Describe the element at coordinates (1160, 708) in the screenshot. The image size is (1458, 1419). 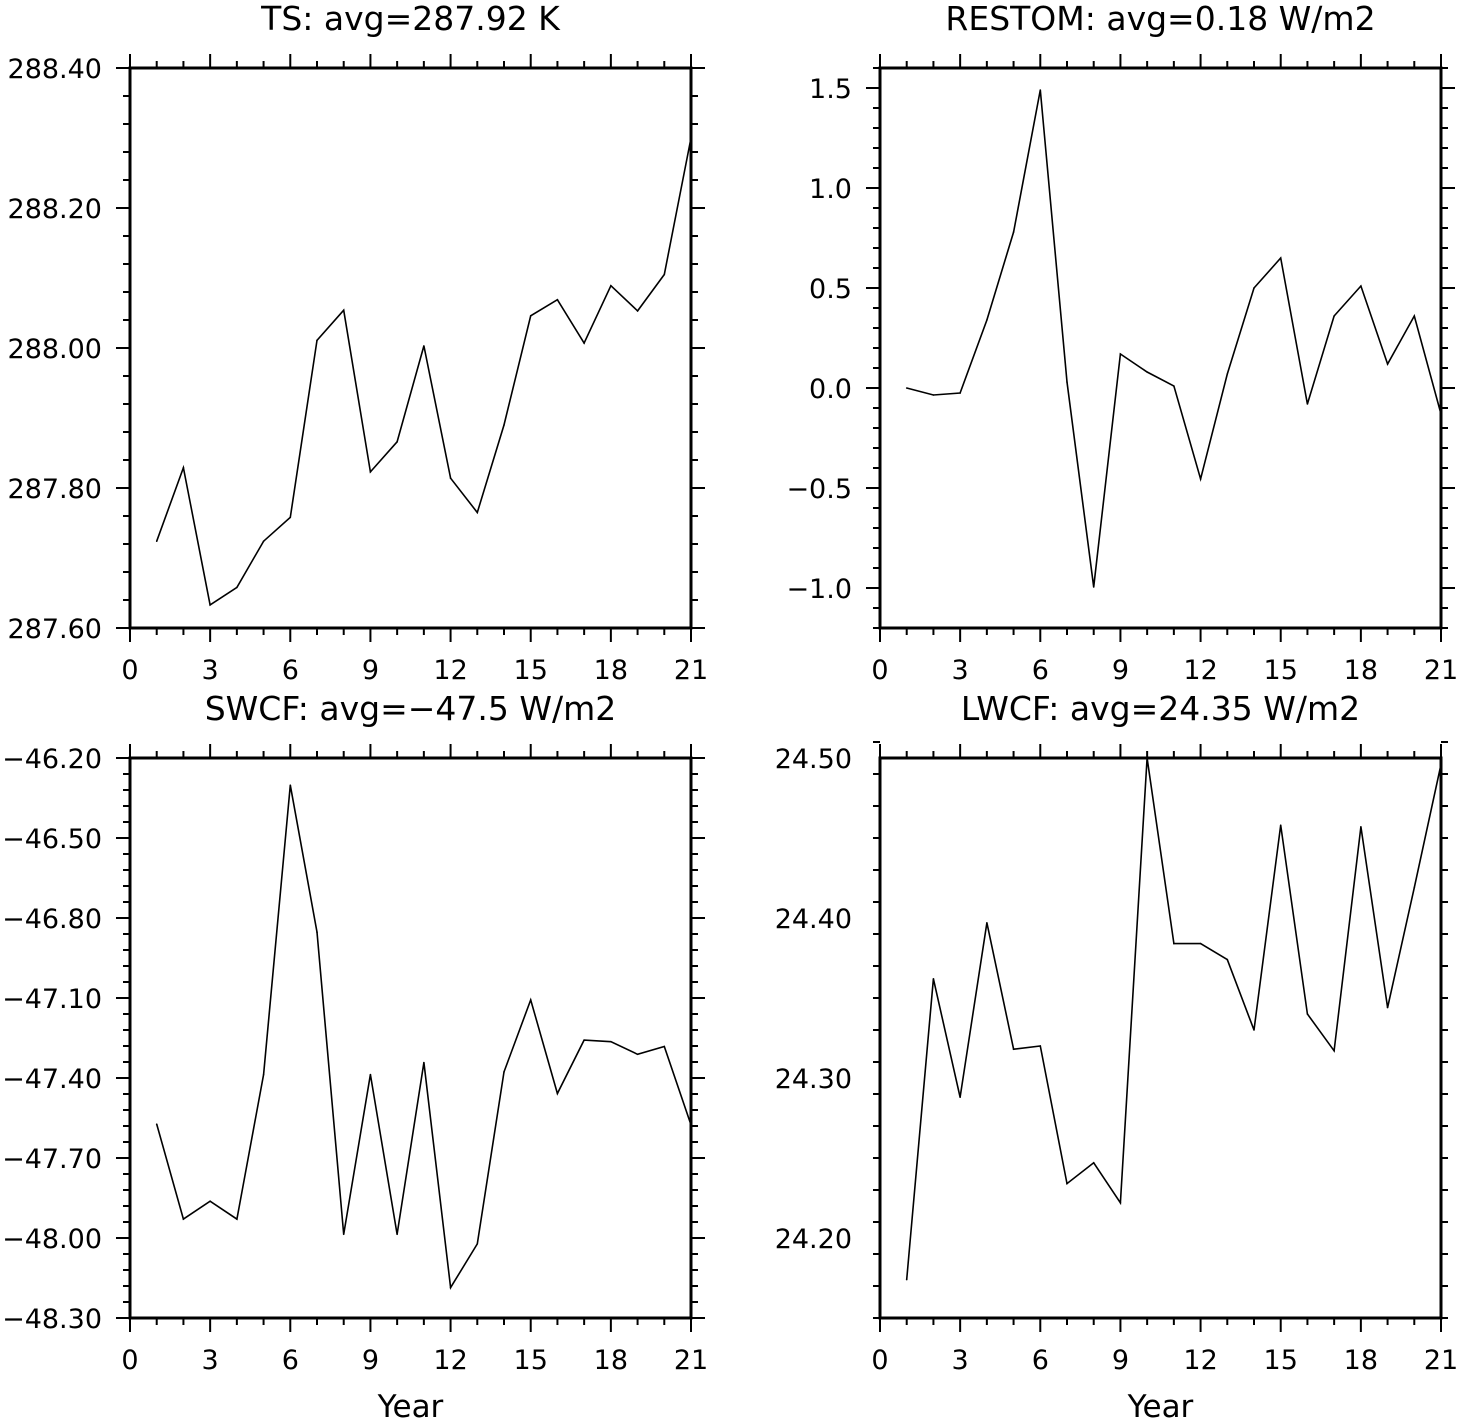
I see `chart-title: LWCF: avg=24.35 W/m2` at that location.